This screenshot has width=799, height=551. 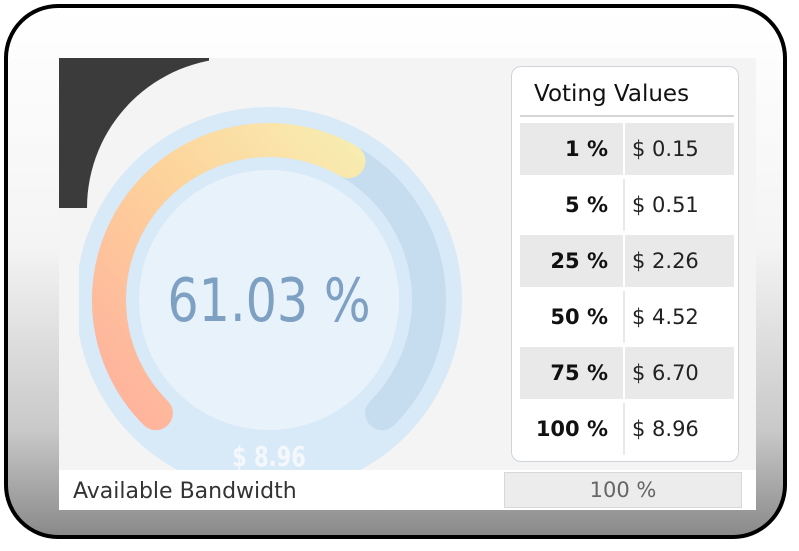 What do you see at coordinates (627, 116) in the screenshot?
I see `title-divider` at bounding box center [627, 116].